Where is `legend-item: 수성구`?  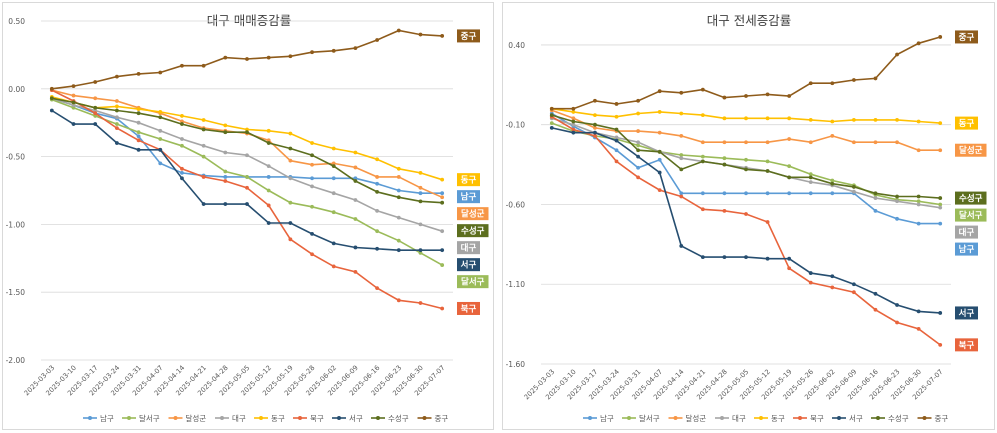
legend-item: 수성구 is located at coordinates (390, 418).